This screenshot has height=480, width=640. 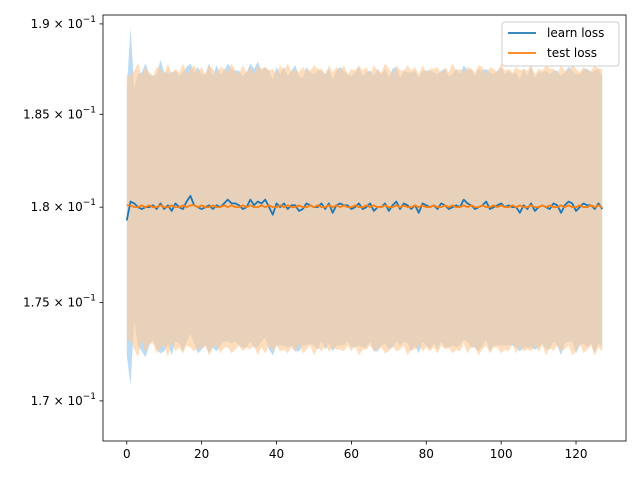 I want to click on y-tick-label: 1.8 × 10⁻¹, so click(x=63, y=206).